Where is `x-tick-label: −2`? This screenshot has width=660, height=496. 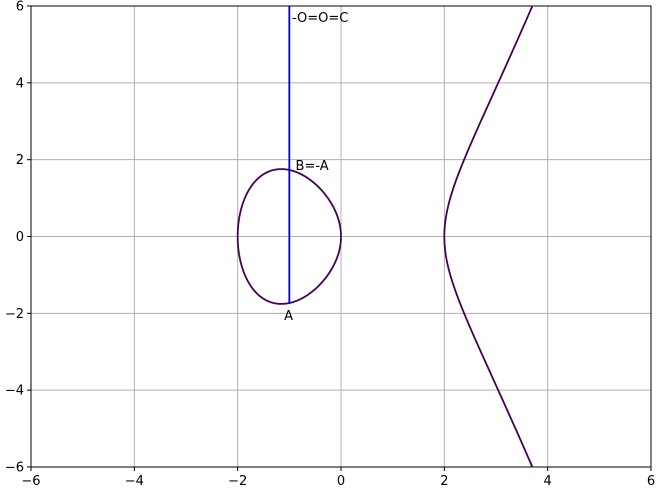
x-tick-label: −2 is located at coordinates (237, 481).